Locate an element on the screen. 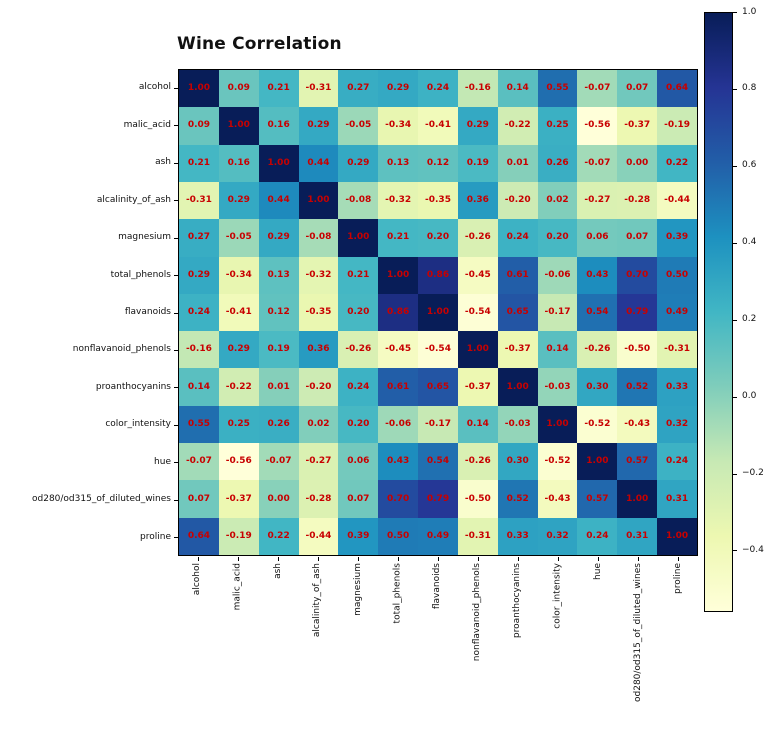  column-label: total_phenols is located at coordinates (397, 593).